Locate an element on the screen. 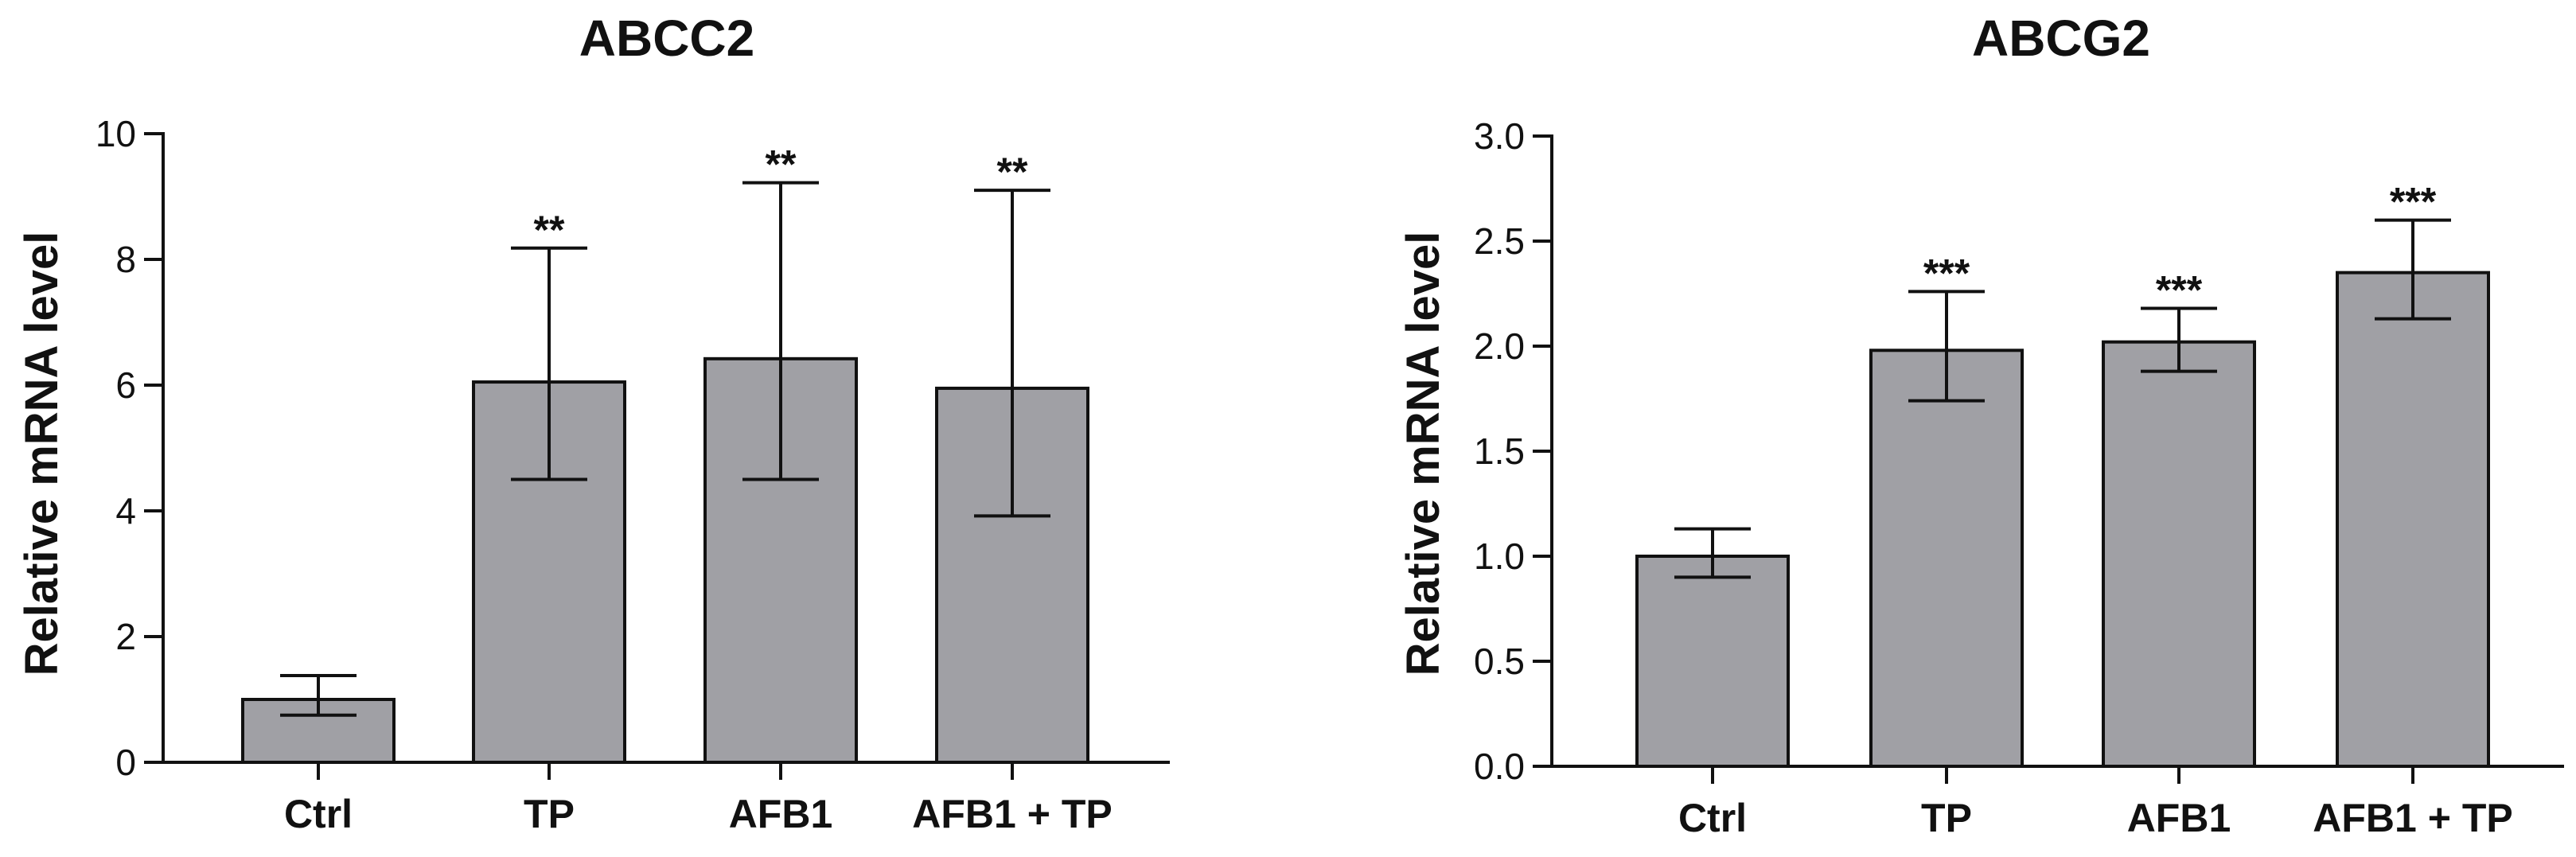  chart-title: ABCG2 is located at coordinates (2061, 39).